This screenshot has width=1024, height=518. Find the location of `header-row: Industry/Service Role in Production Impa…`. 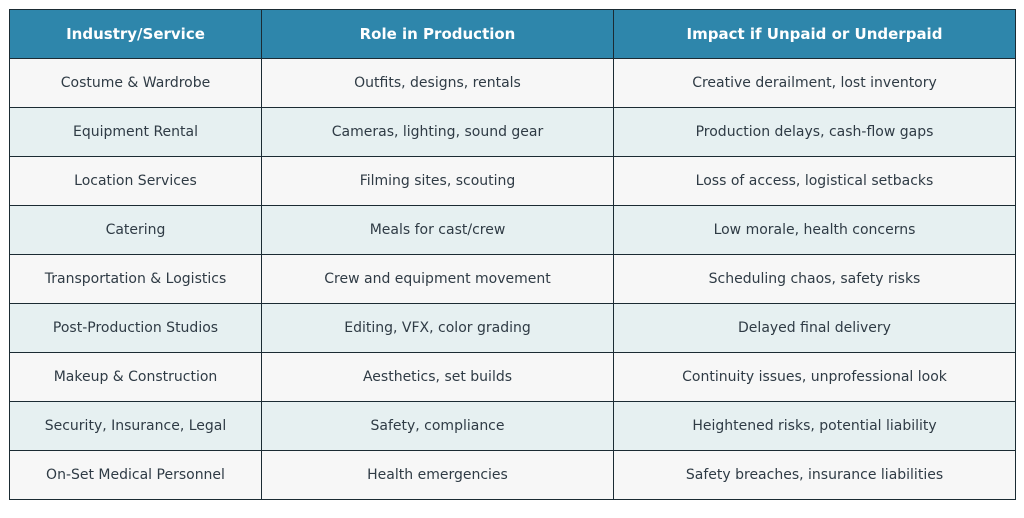

header-row: Industry/Service Role in Production Impa… is located at coordinates (512, 34).